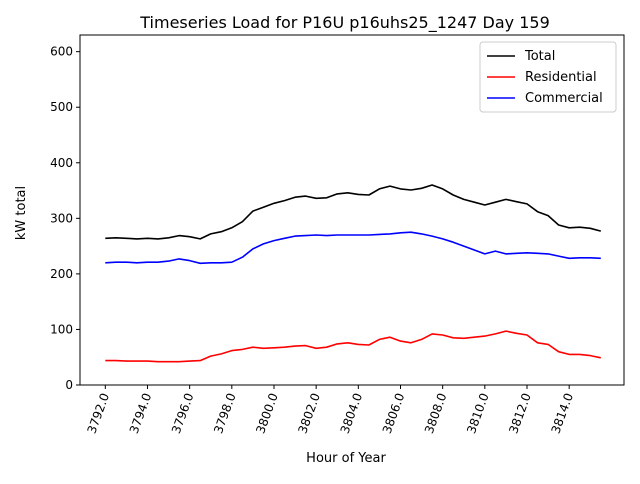  I want to click on legend-box, so click(548, 77).